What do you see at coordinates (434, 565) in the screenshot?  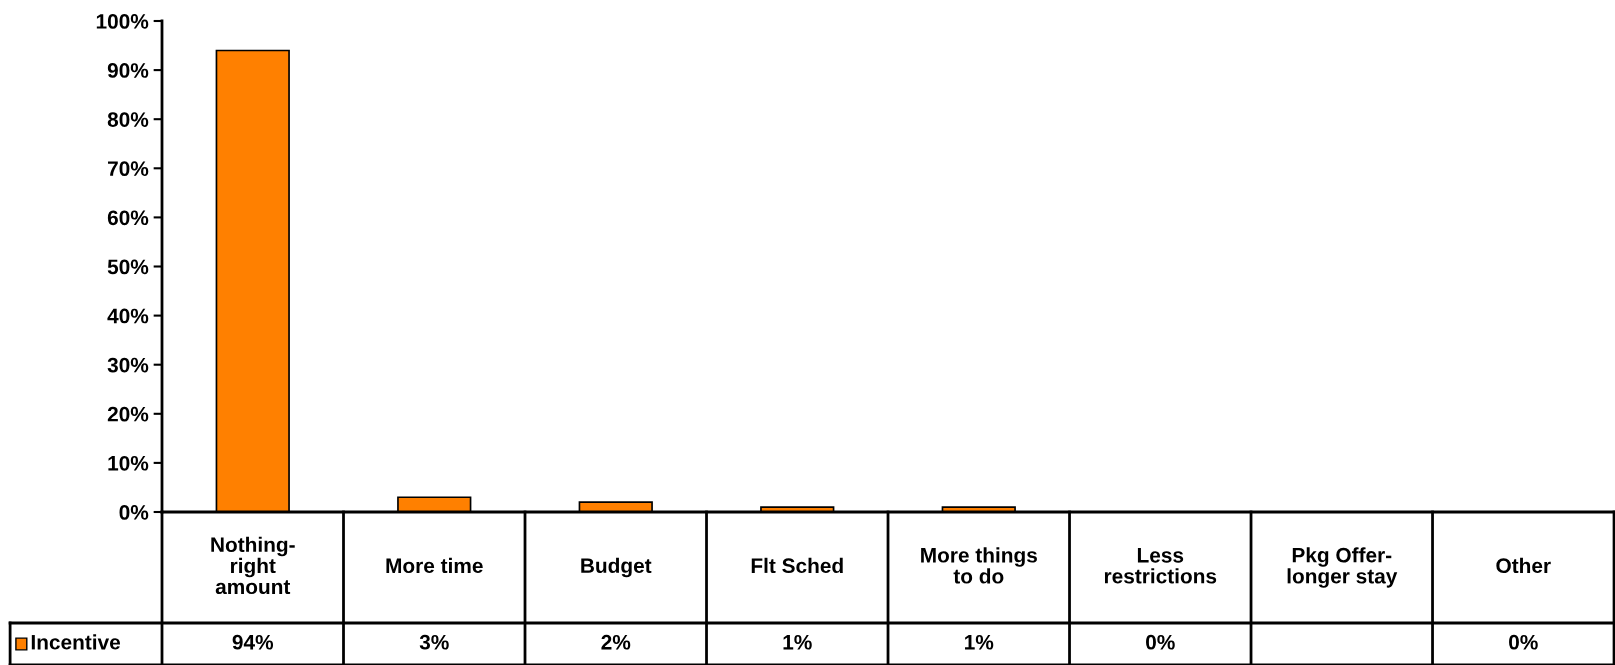 I see `x-tick-label: More time` at bounding box center [434, 565].